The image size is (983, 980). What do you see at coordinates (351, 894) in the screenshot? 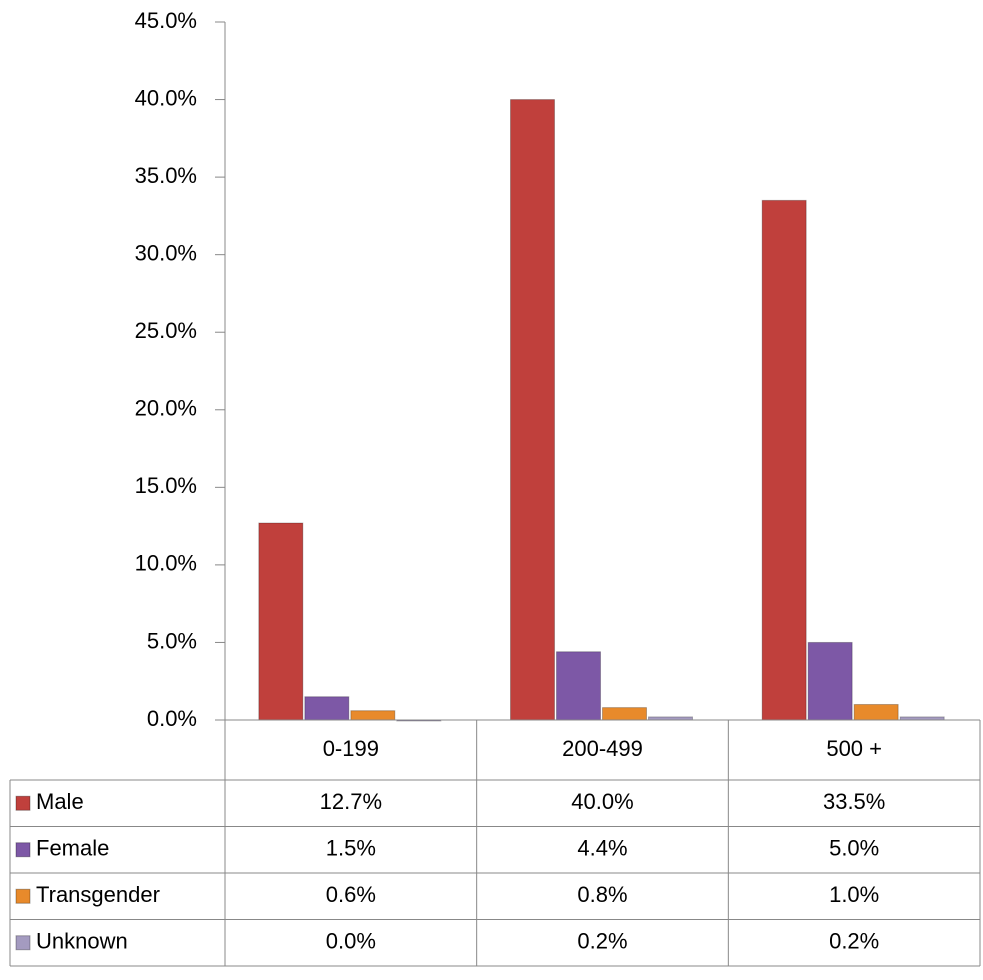
I see `data-label: 0.6%` at bounding box center [351, 894].